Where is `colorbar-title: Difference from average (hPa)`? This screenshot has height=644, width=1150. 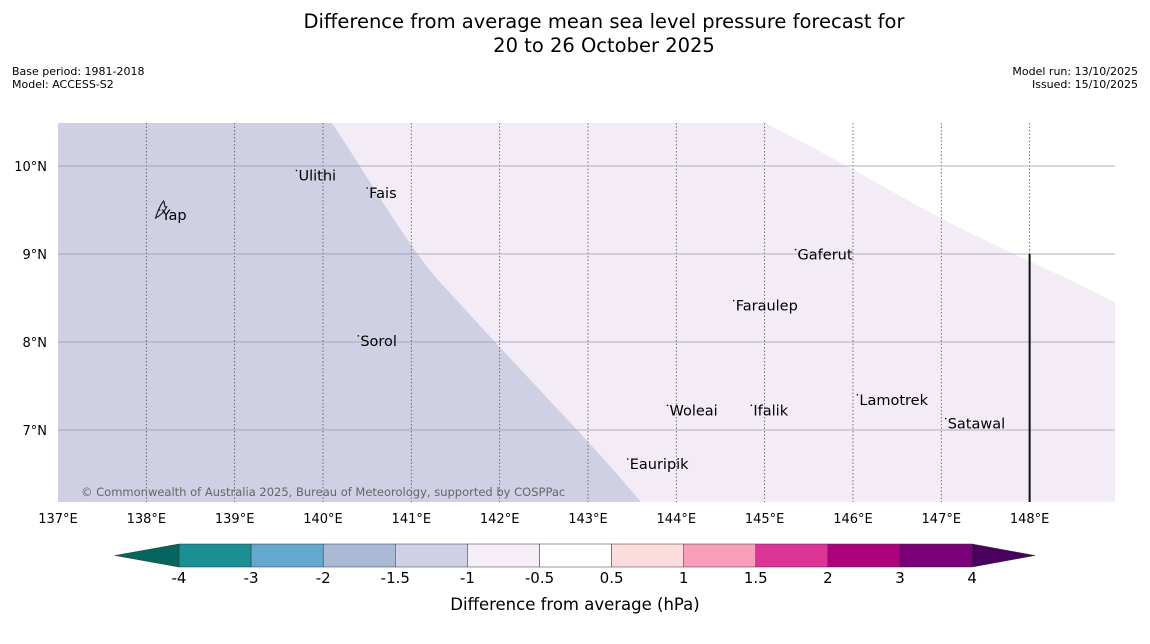 colorbar-title: Difference from average (hPa) is located at coordinates (574, 604).